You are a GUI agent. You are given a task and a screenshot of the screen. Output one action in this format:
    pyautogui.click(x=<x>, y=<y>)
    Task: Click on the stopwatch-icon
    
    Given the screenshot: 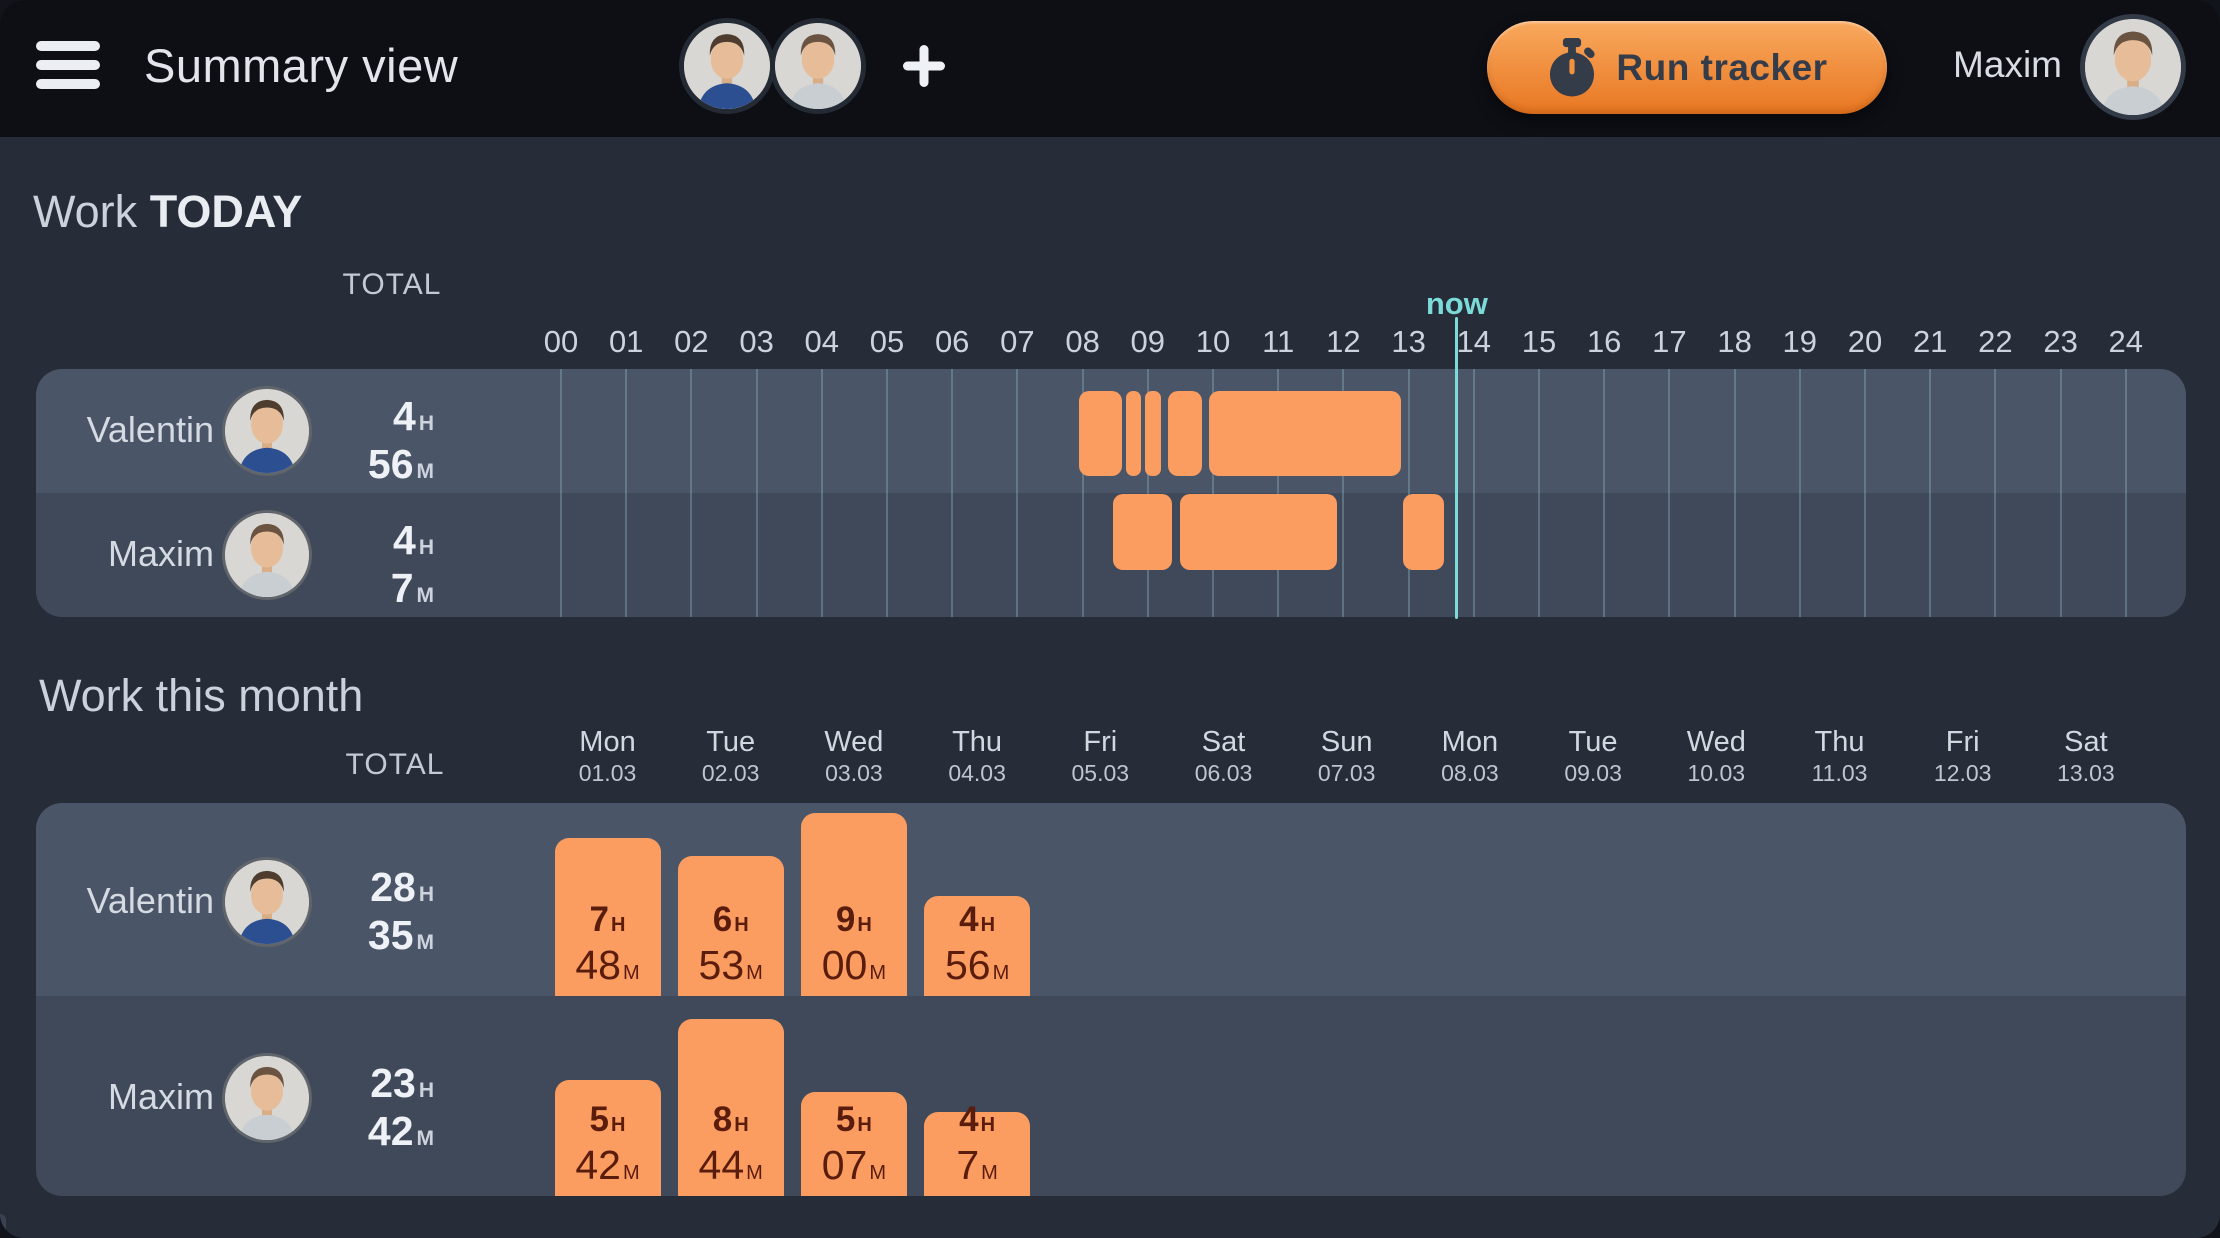 What is the action you would take?
    pyautogui.click(x=1572, y=67)
    